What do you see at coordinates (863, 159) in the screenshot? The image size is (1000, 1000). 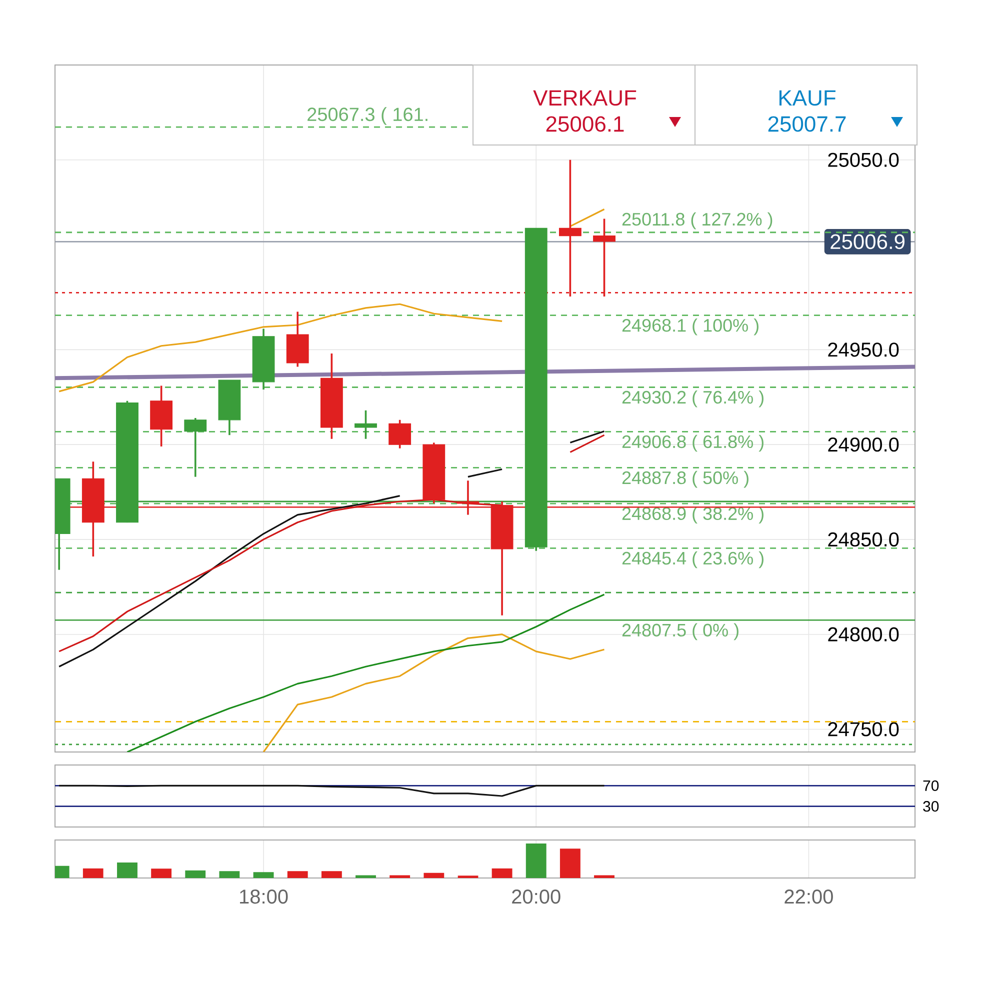 I see `y-tick-label: 25050.0` at bounding box center [863, 159].